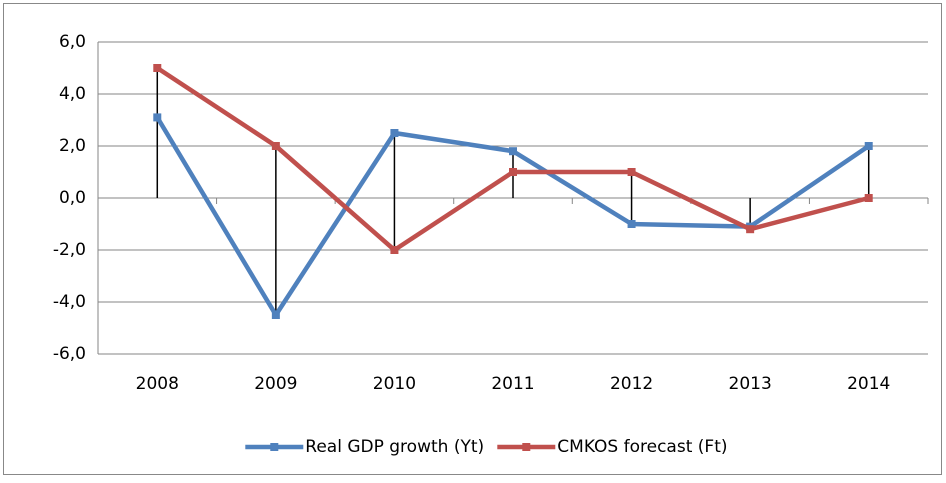 This screenshot has width=946, height=483. I want to click on x-tick-label: 2012, so click(631, 384).